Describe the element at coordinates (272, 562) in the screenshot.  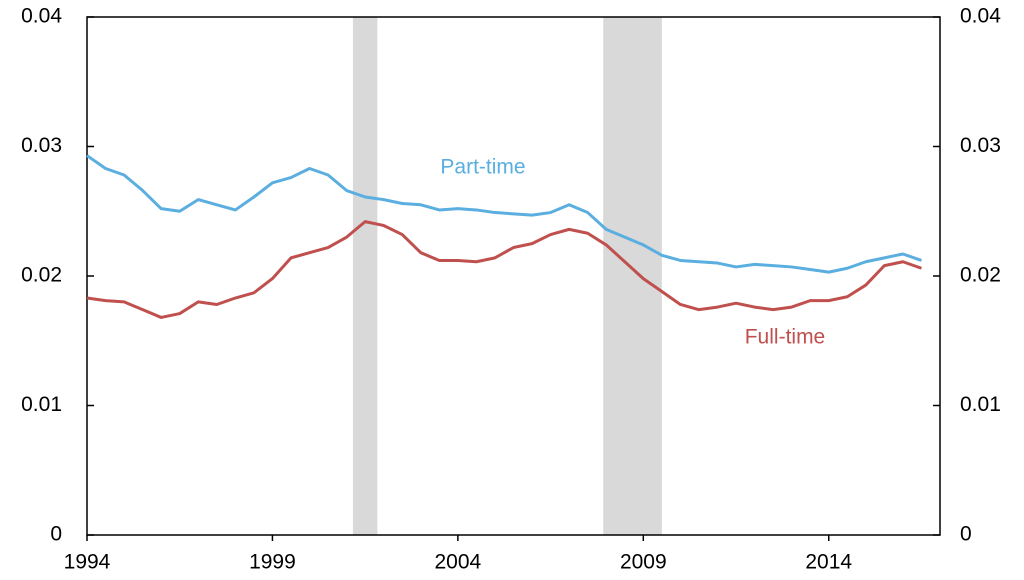
I see `x-tick-label: 1999` at that location.